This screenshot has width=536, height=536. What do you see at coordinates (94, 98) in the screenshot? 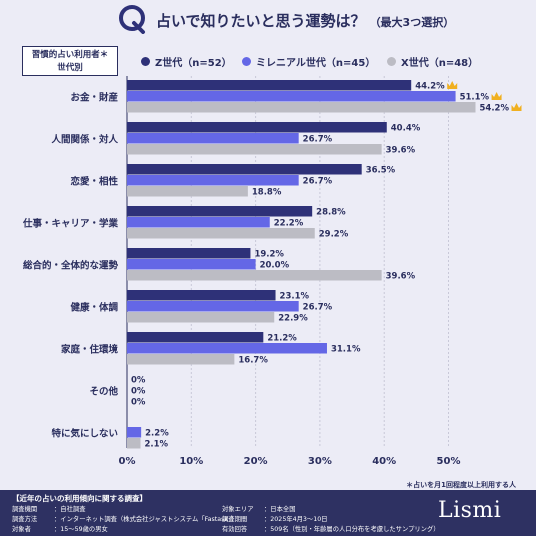
I see `category-label: お金・財産` at bounding box center [94, 98].